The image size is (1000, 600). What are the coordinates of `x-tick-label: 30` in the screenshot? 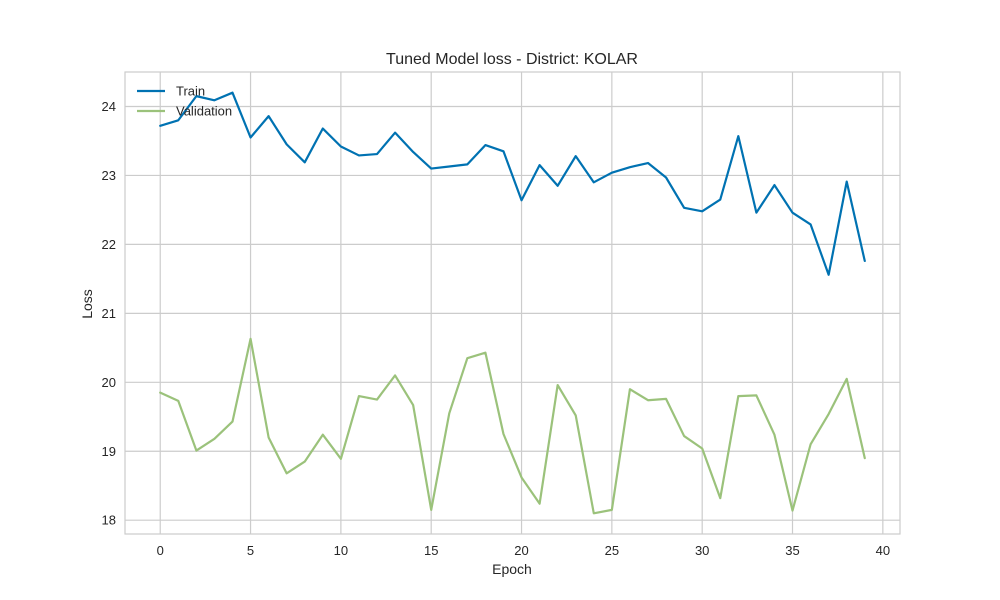 It's located at (702, 550).